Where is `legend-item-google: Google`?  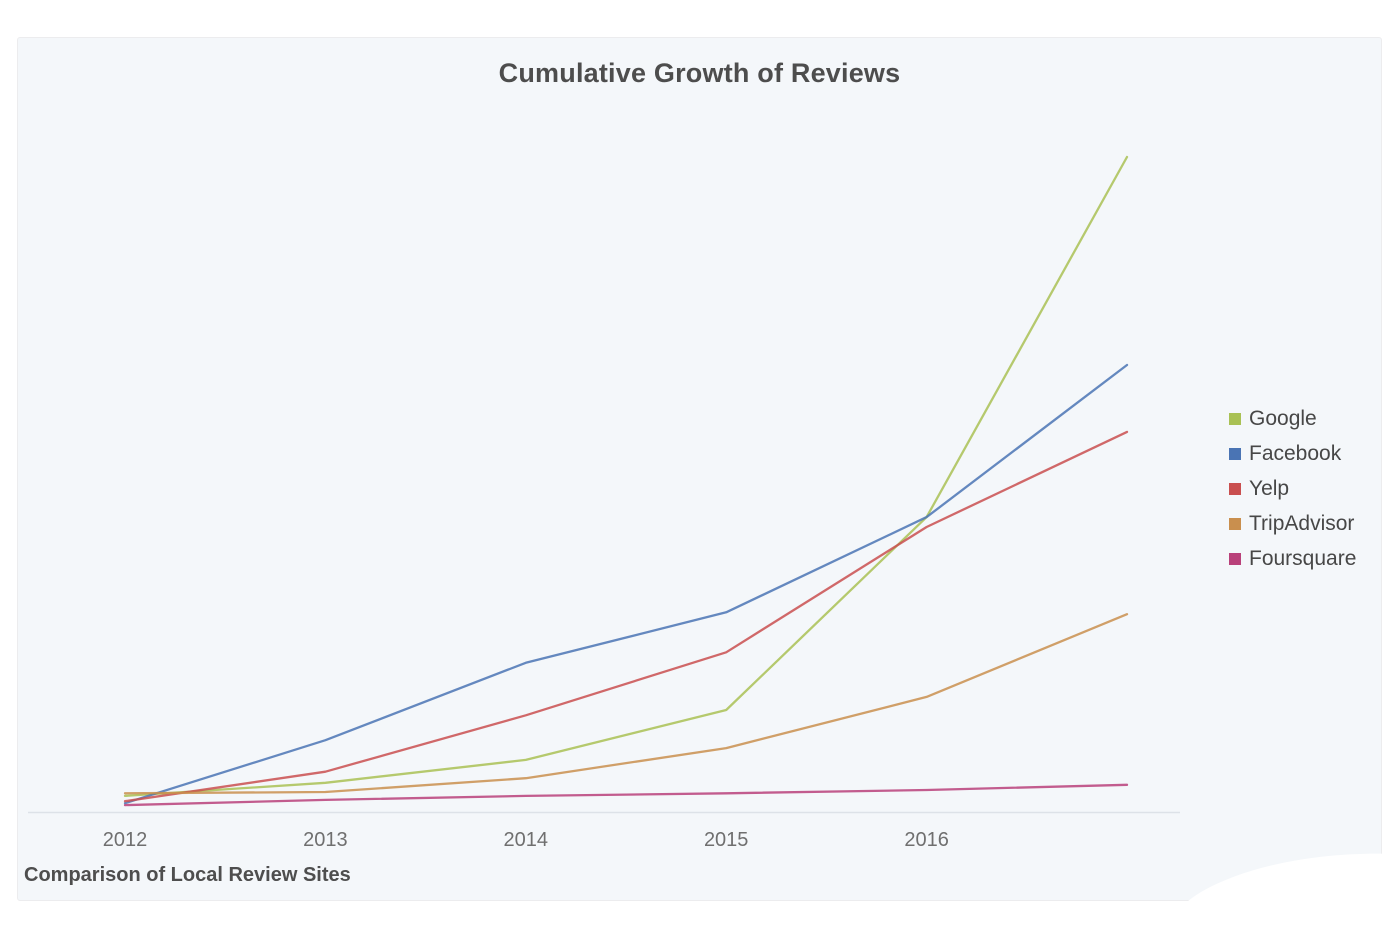 legend-item-google: Google is located at coordinates (1292, 418).